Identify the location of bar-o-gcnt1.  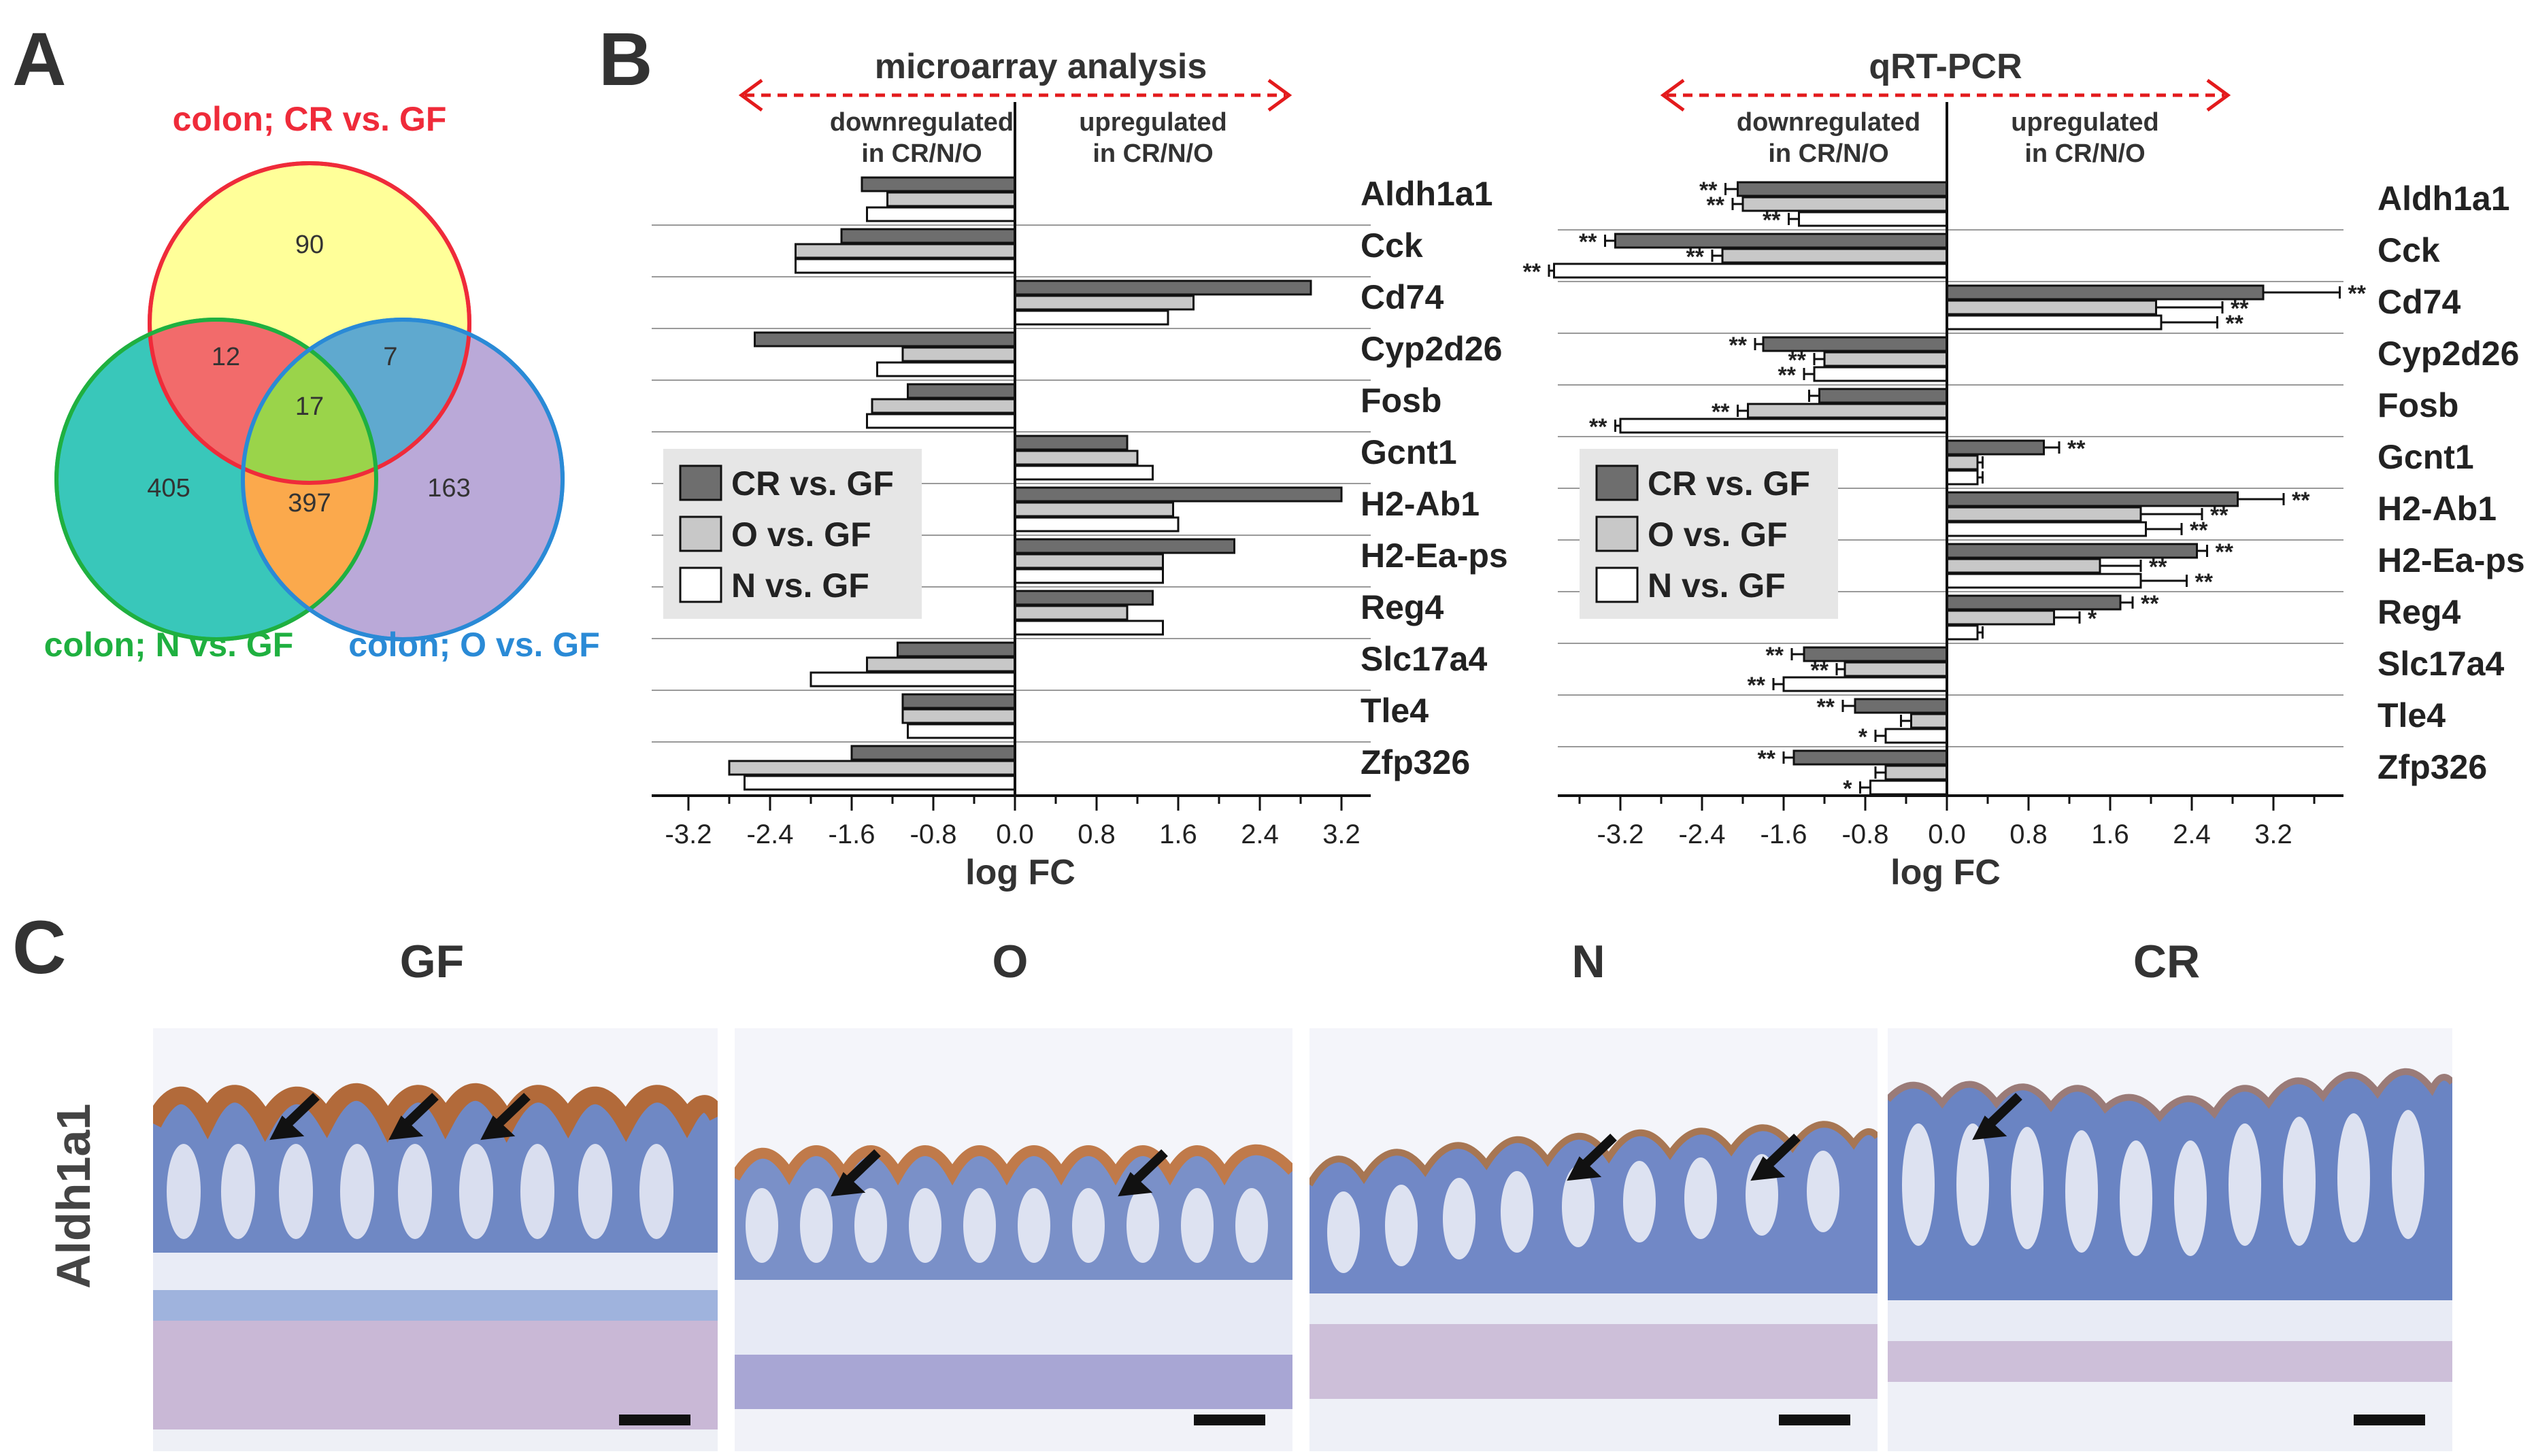
(1076, 458).